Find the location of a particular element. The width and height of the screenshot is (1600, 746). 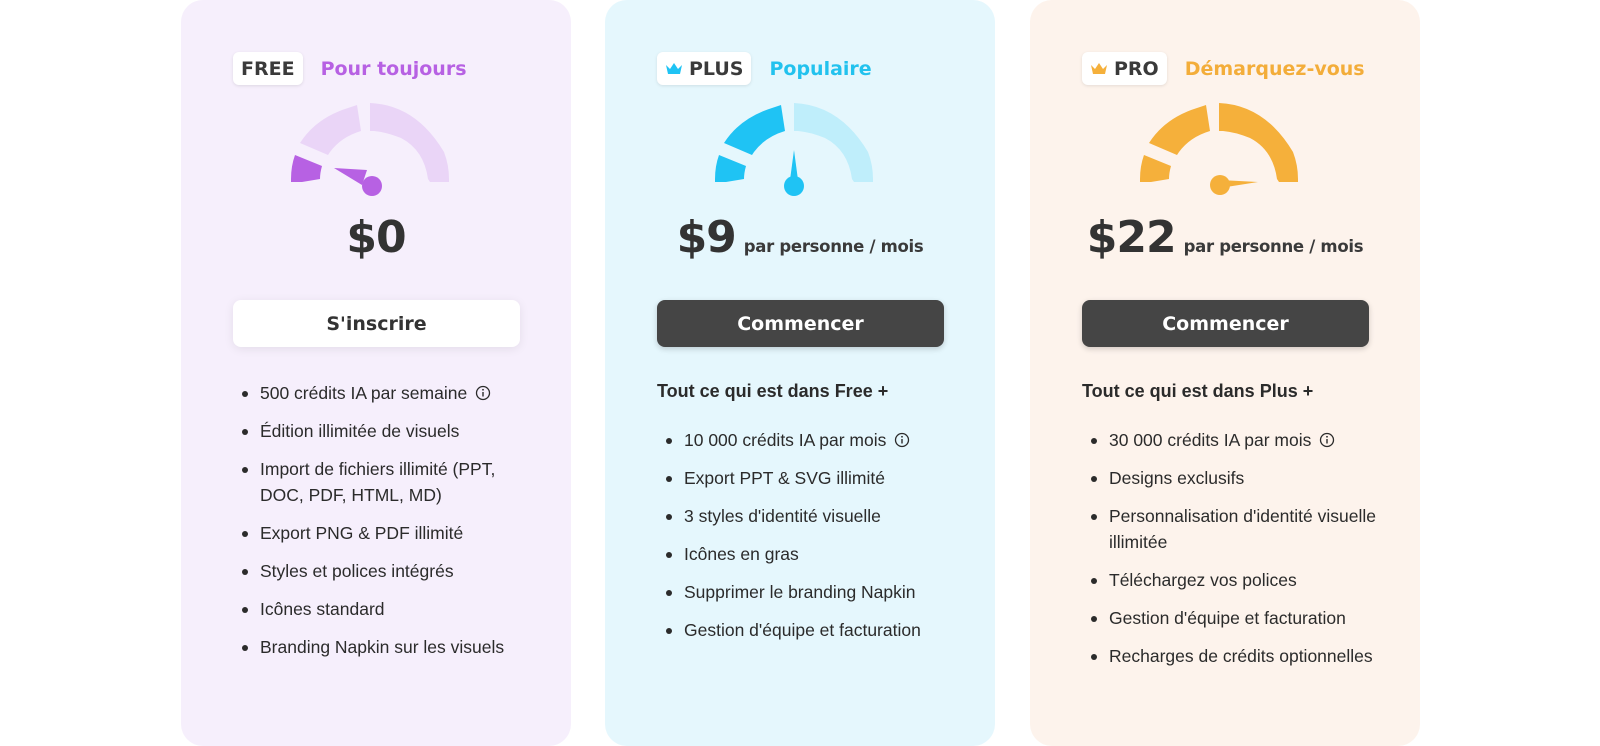

feature-item: Export PNG & PDF illimité is located at coordinates (383, 534).